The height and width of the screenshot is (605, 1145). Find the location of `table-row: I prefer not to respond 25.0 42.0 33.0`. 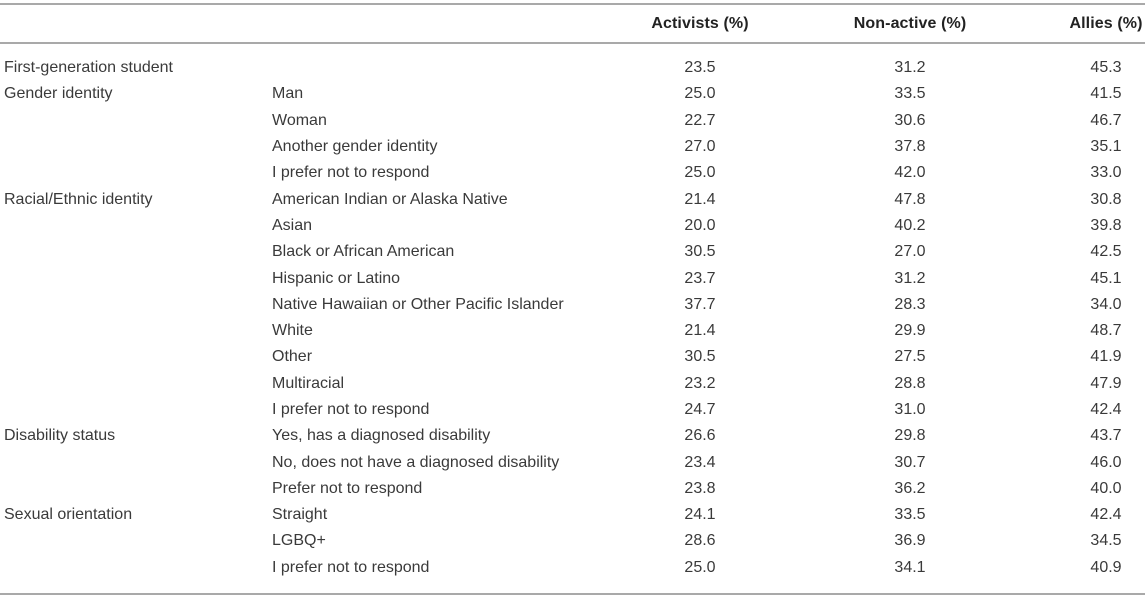

table-row: I prefer not to respond 25.0 42.0 33.0 is located at coordinates (572, 173).